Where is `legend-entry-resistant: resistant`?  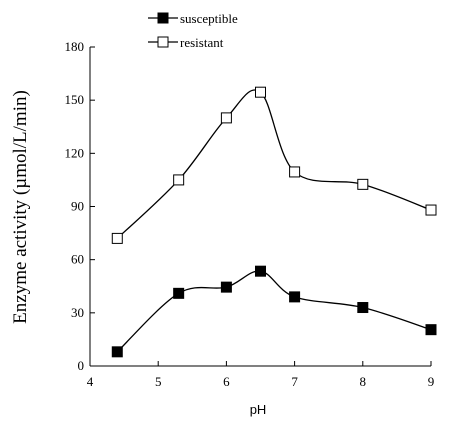 legend-entry-resistant: resistant is located at coordinates (186, 42).